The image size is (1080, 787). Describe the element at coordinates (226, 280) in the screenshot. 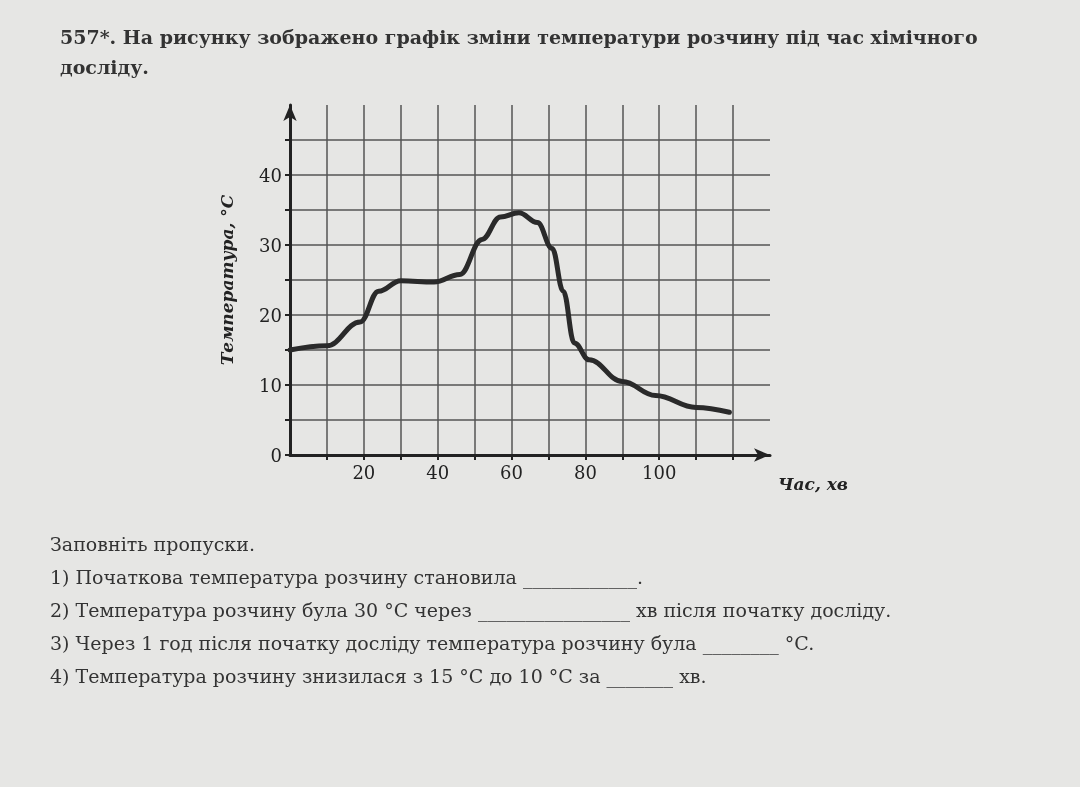

I see `y-axis-title: Температура, °C` at that location.